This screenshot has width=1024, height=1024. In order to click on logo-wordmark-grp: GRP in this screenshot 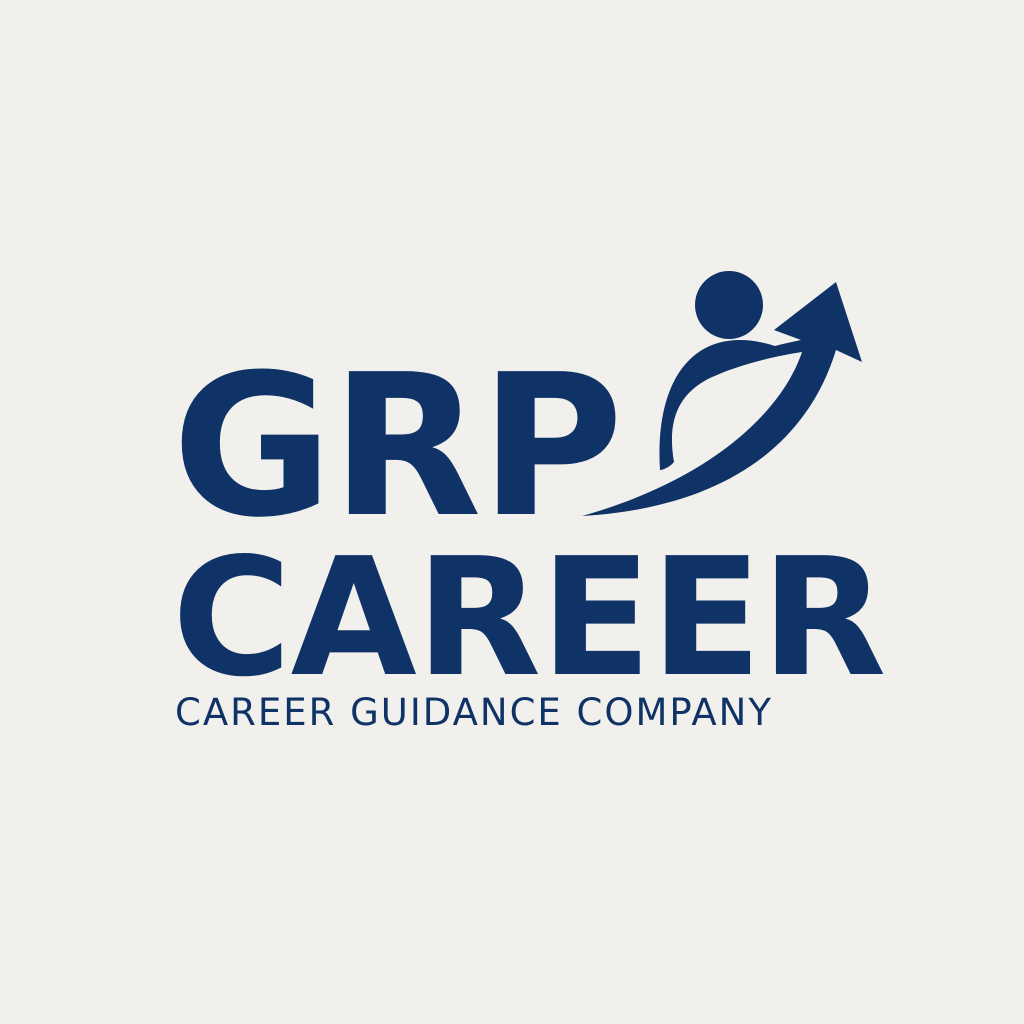, I will do `click(397, 447)`.